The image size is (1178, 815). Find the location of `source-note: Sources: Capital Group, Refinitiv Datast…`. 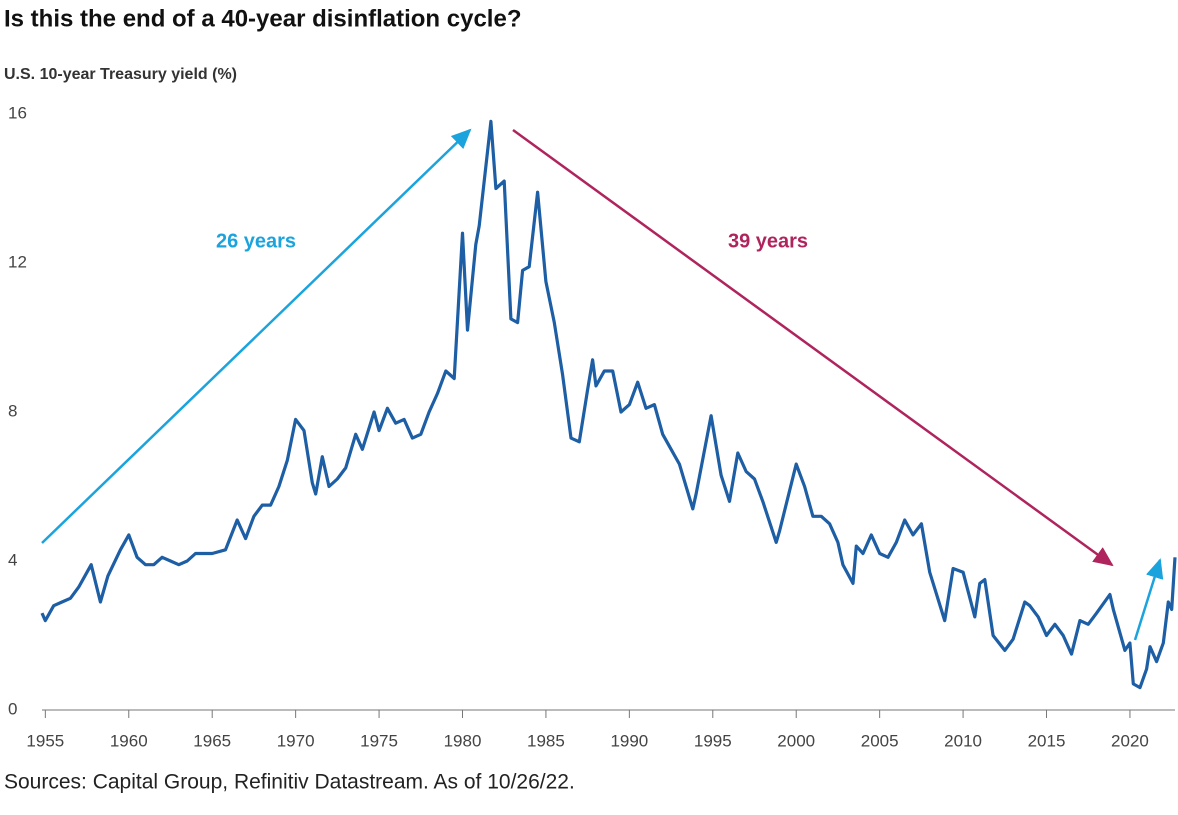

source-note: Sources: Capital Group, Refinitiv Datast… is located at coordinates (289, 782).